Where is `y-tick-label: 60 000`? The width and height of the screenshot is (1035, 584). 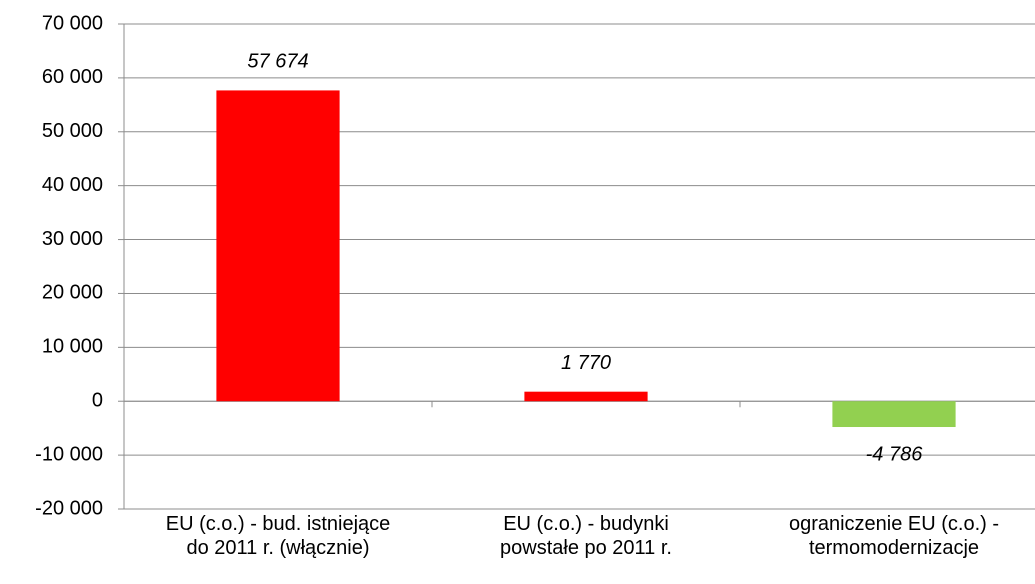 y-tick-label: 60 000 is located at coordinates (72, 77).